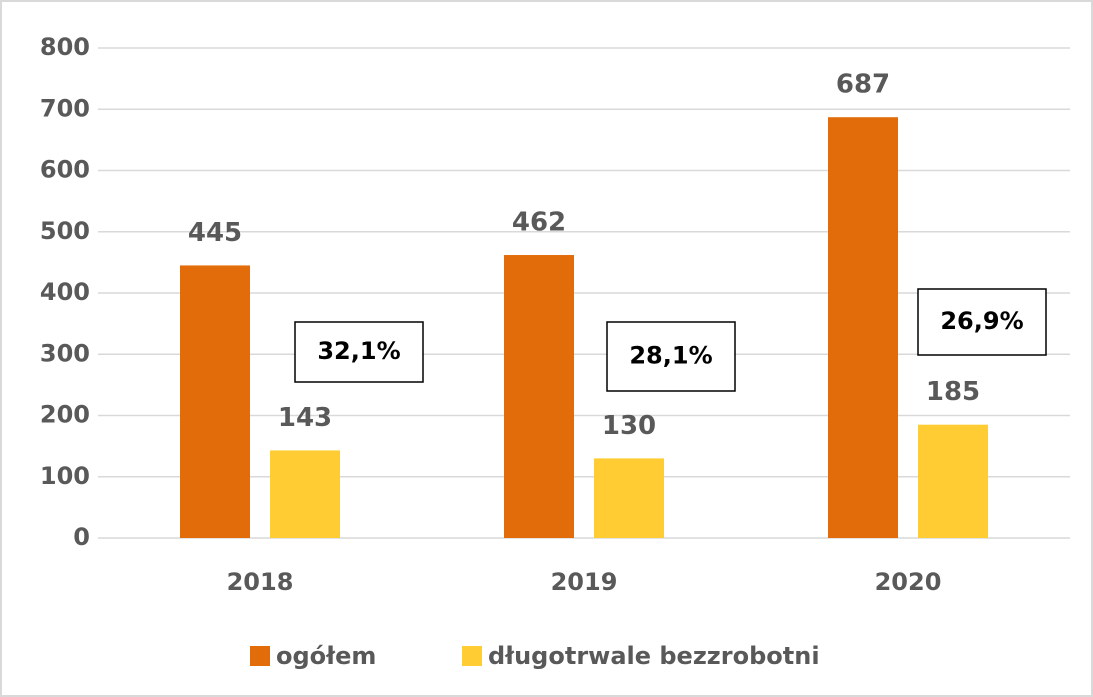 Image resolution: width=1093 pixels, height=697 pixels. What do you see at coordinates (539, 223) in the screenshot?
I see `data-label: 462` at bounding box center [539, 223].